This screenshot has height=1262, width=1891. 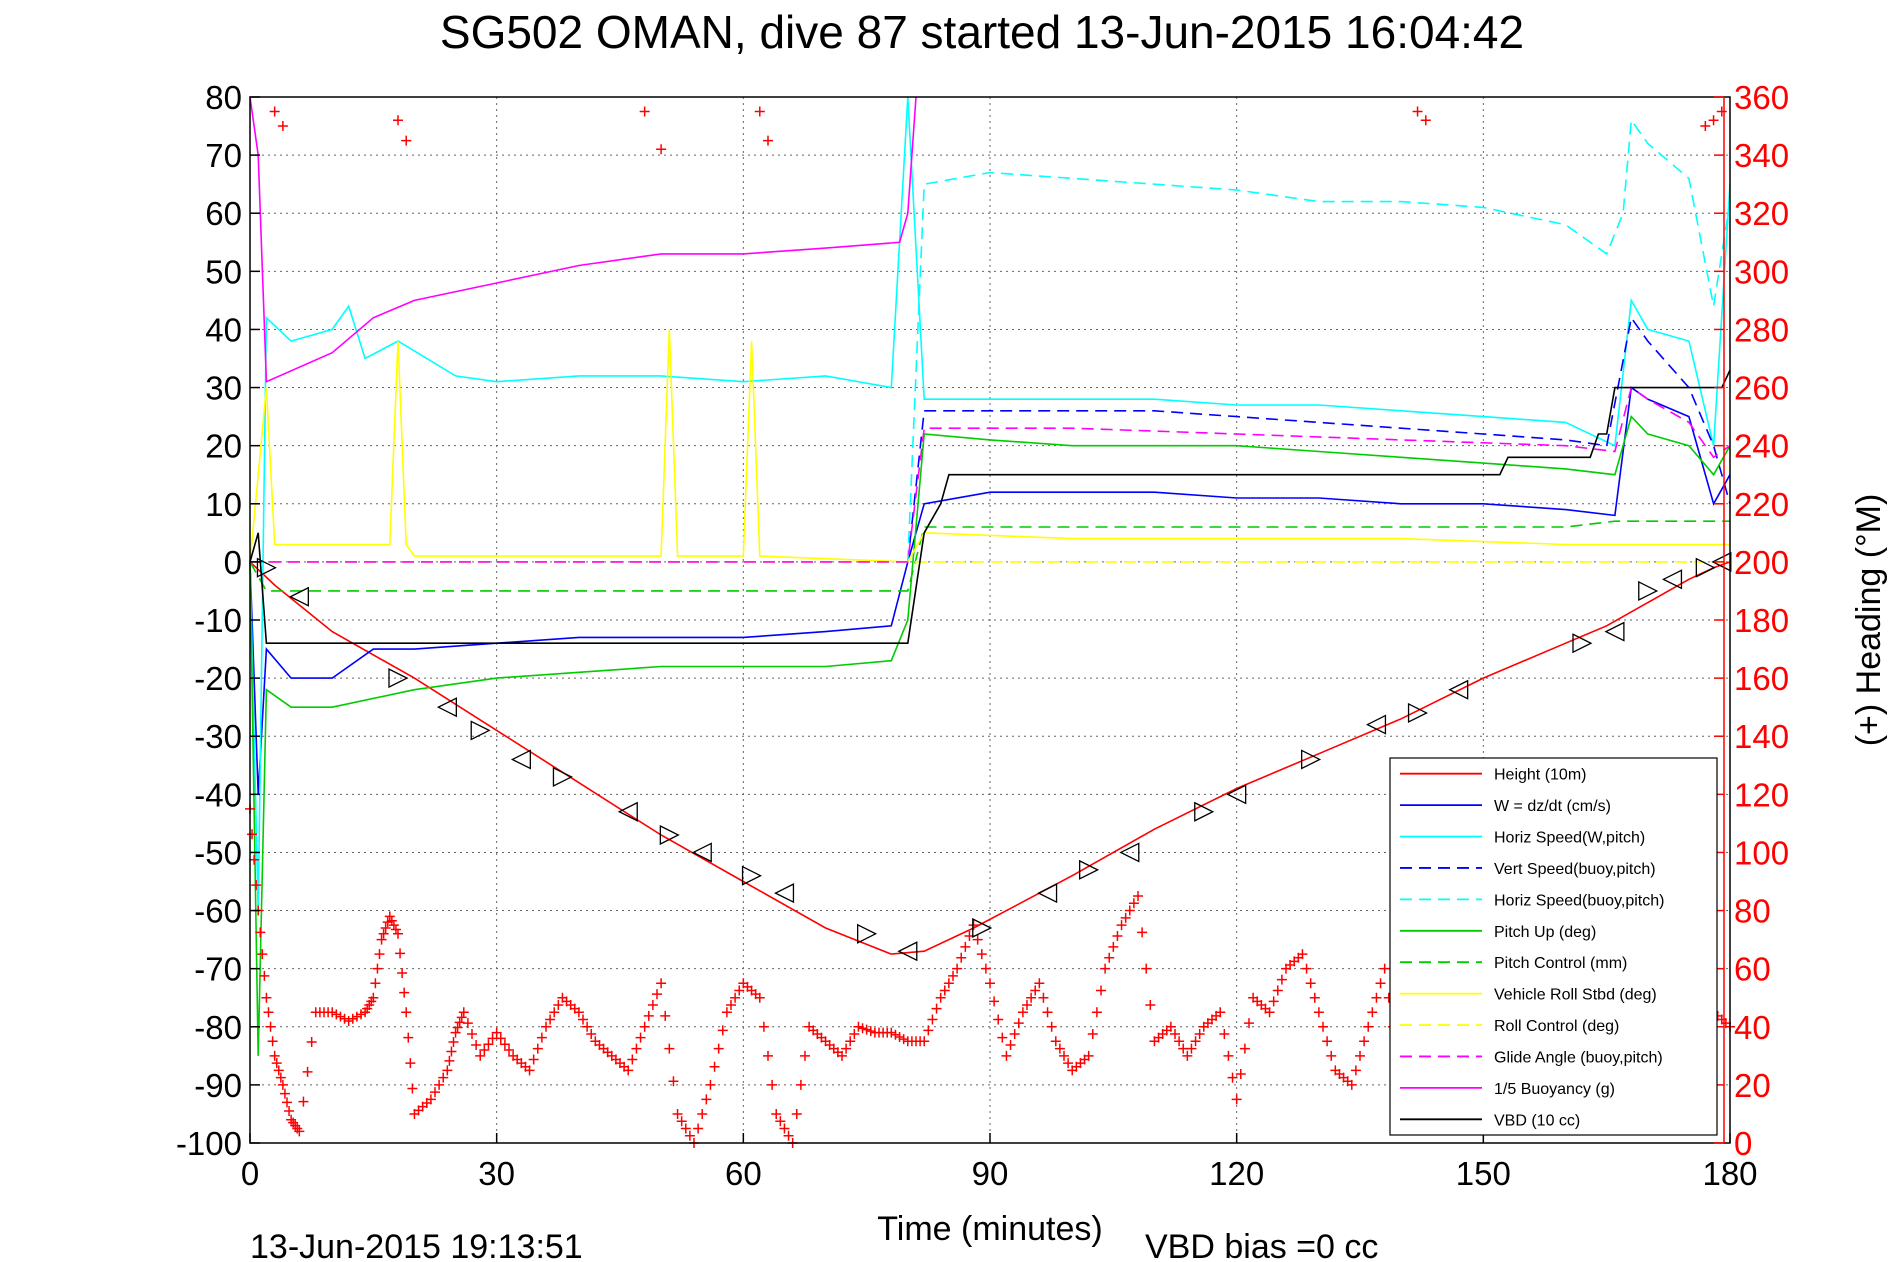 I want to click on y2-tick-label: 180, so click(x=1761, y=620).